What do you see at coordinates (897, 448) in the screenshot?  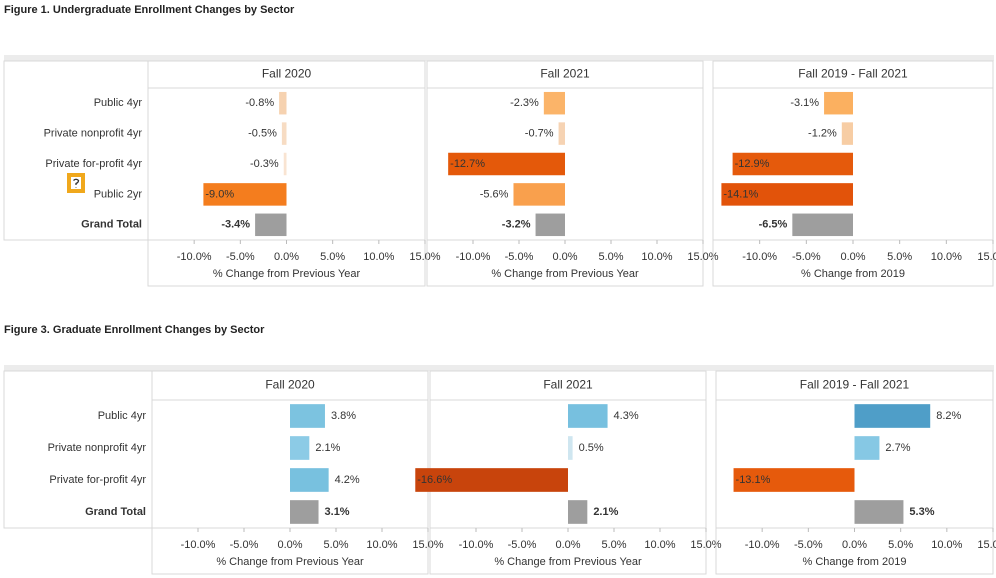 I see `value-label: 2.7%` at bounding box center [897, 448].